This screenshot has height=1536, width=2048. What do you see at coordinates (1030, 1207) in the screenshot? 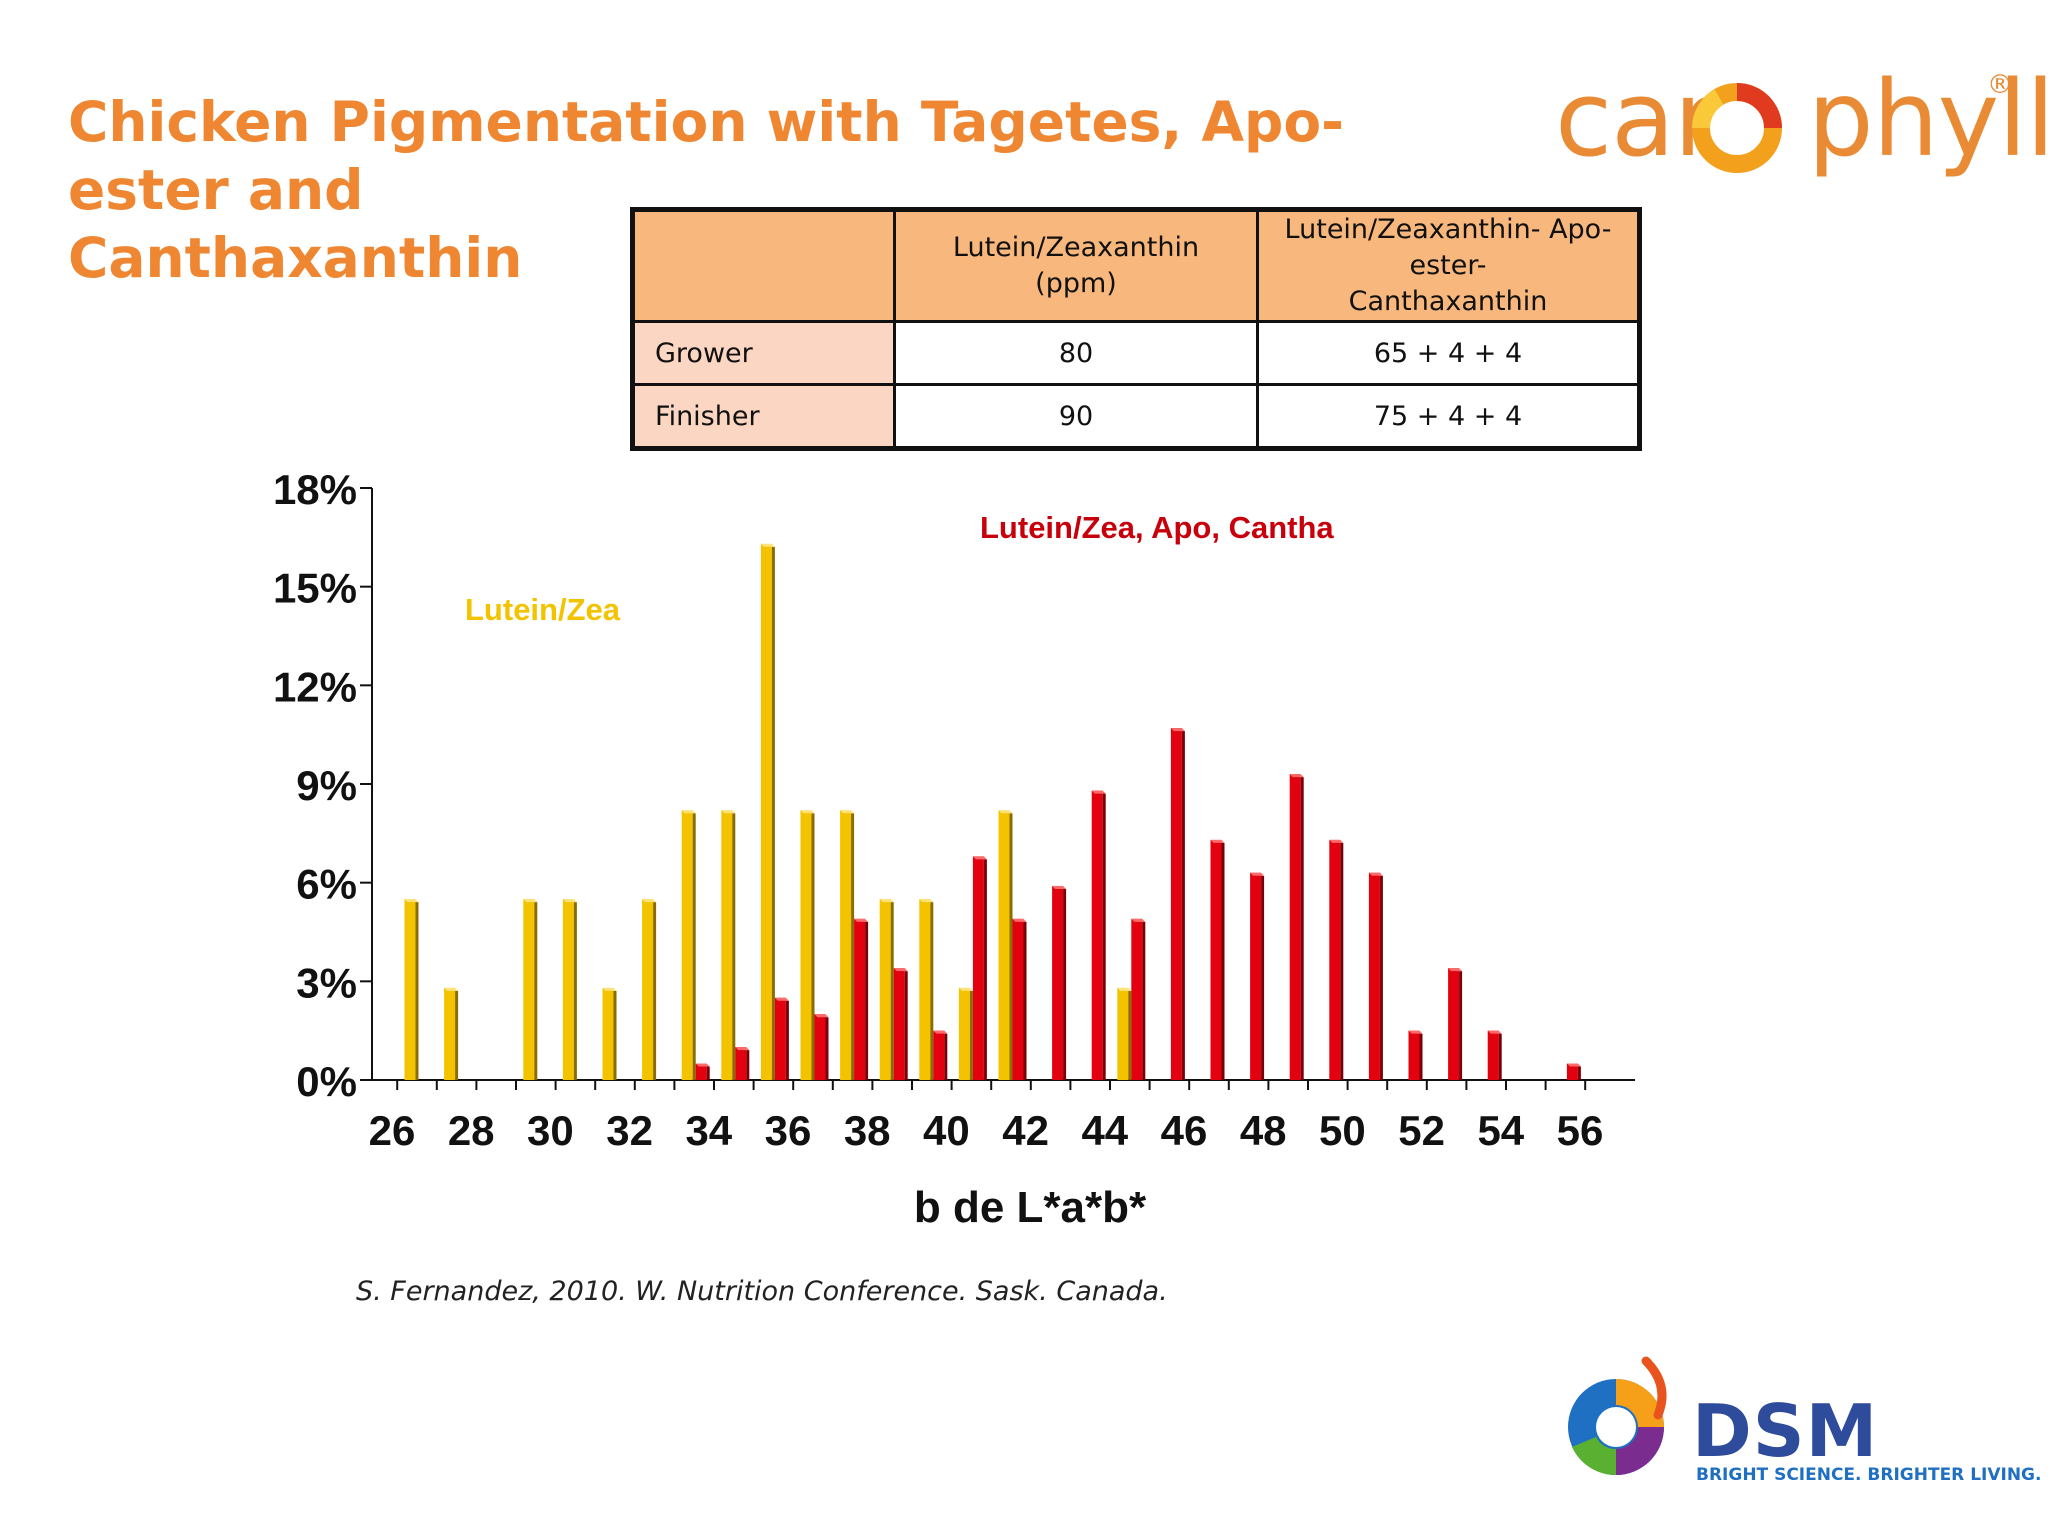
I see `x-axis-title: b de L*a*b*` at bounding box center [1030, 1207].